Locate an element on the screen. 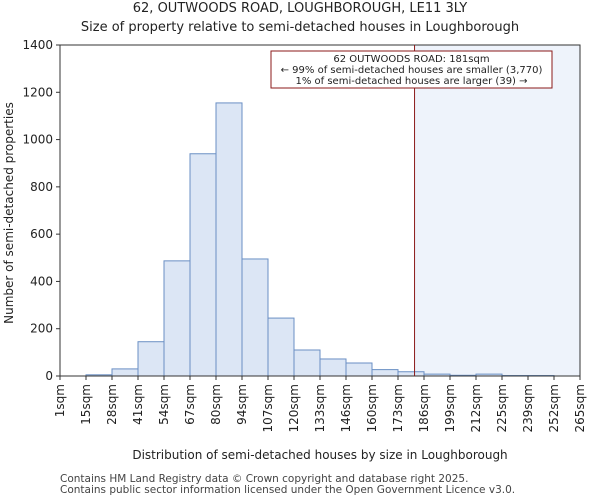 This screenshot has height=500, width=600. y-tick-label: 600 is located at coordinates (41, 234).